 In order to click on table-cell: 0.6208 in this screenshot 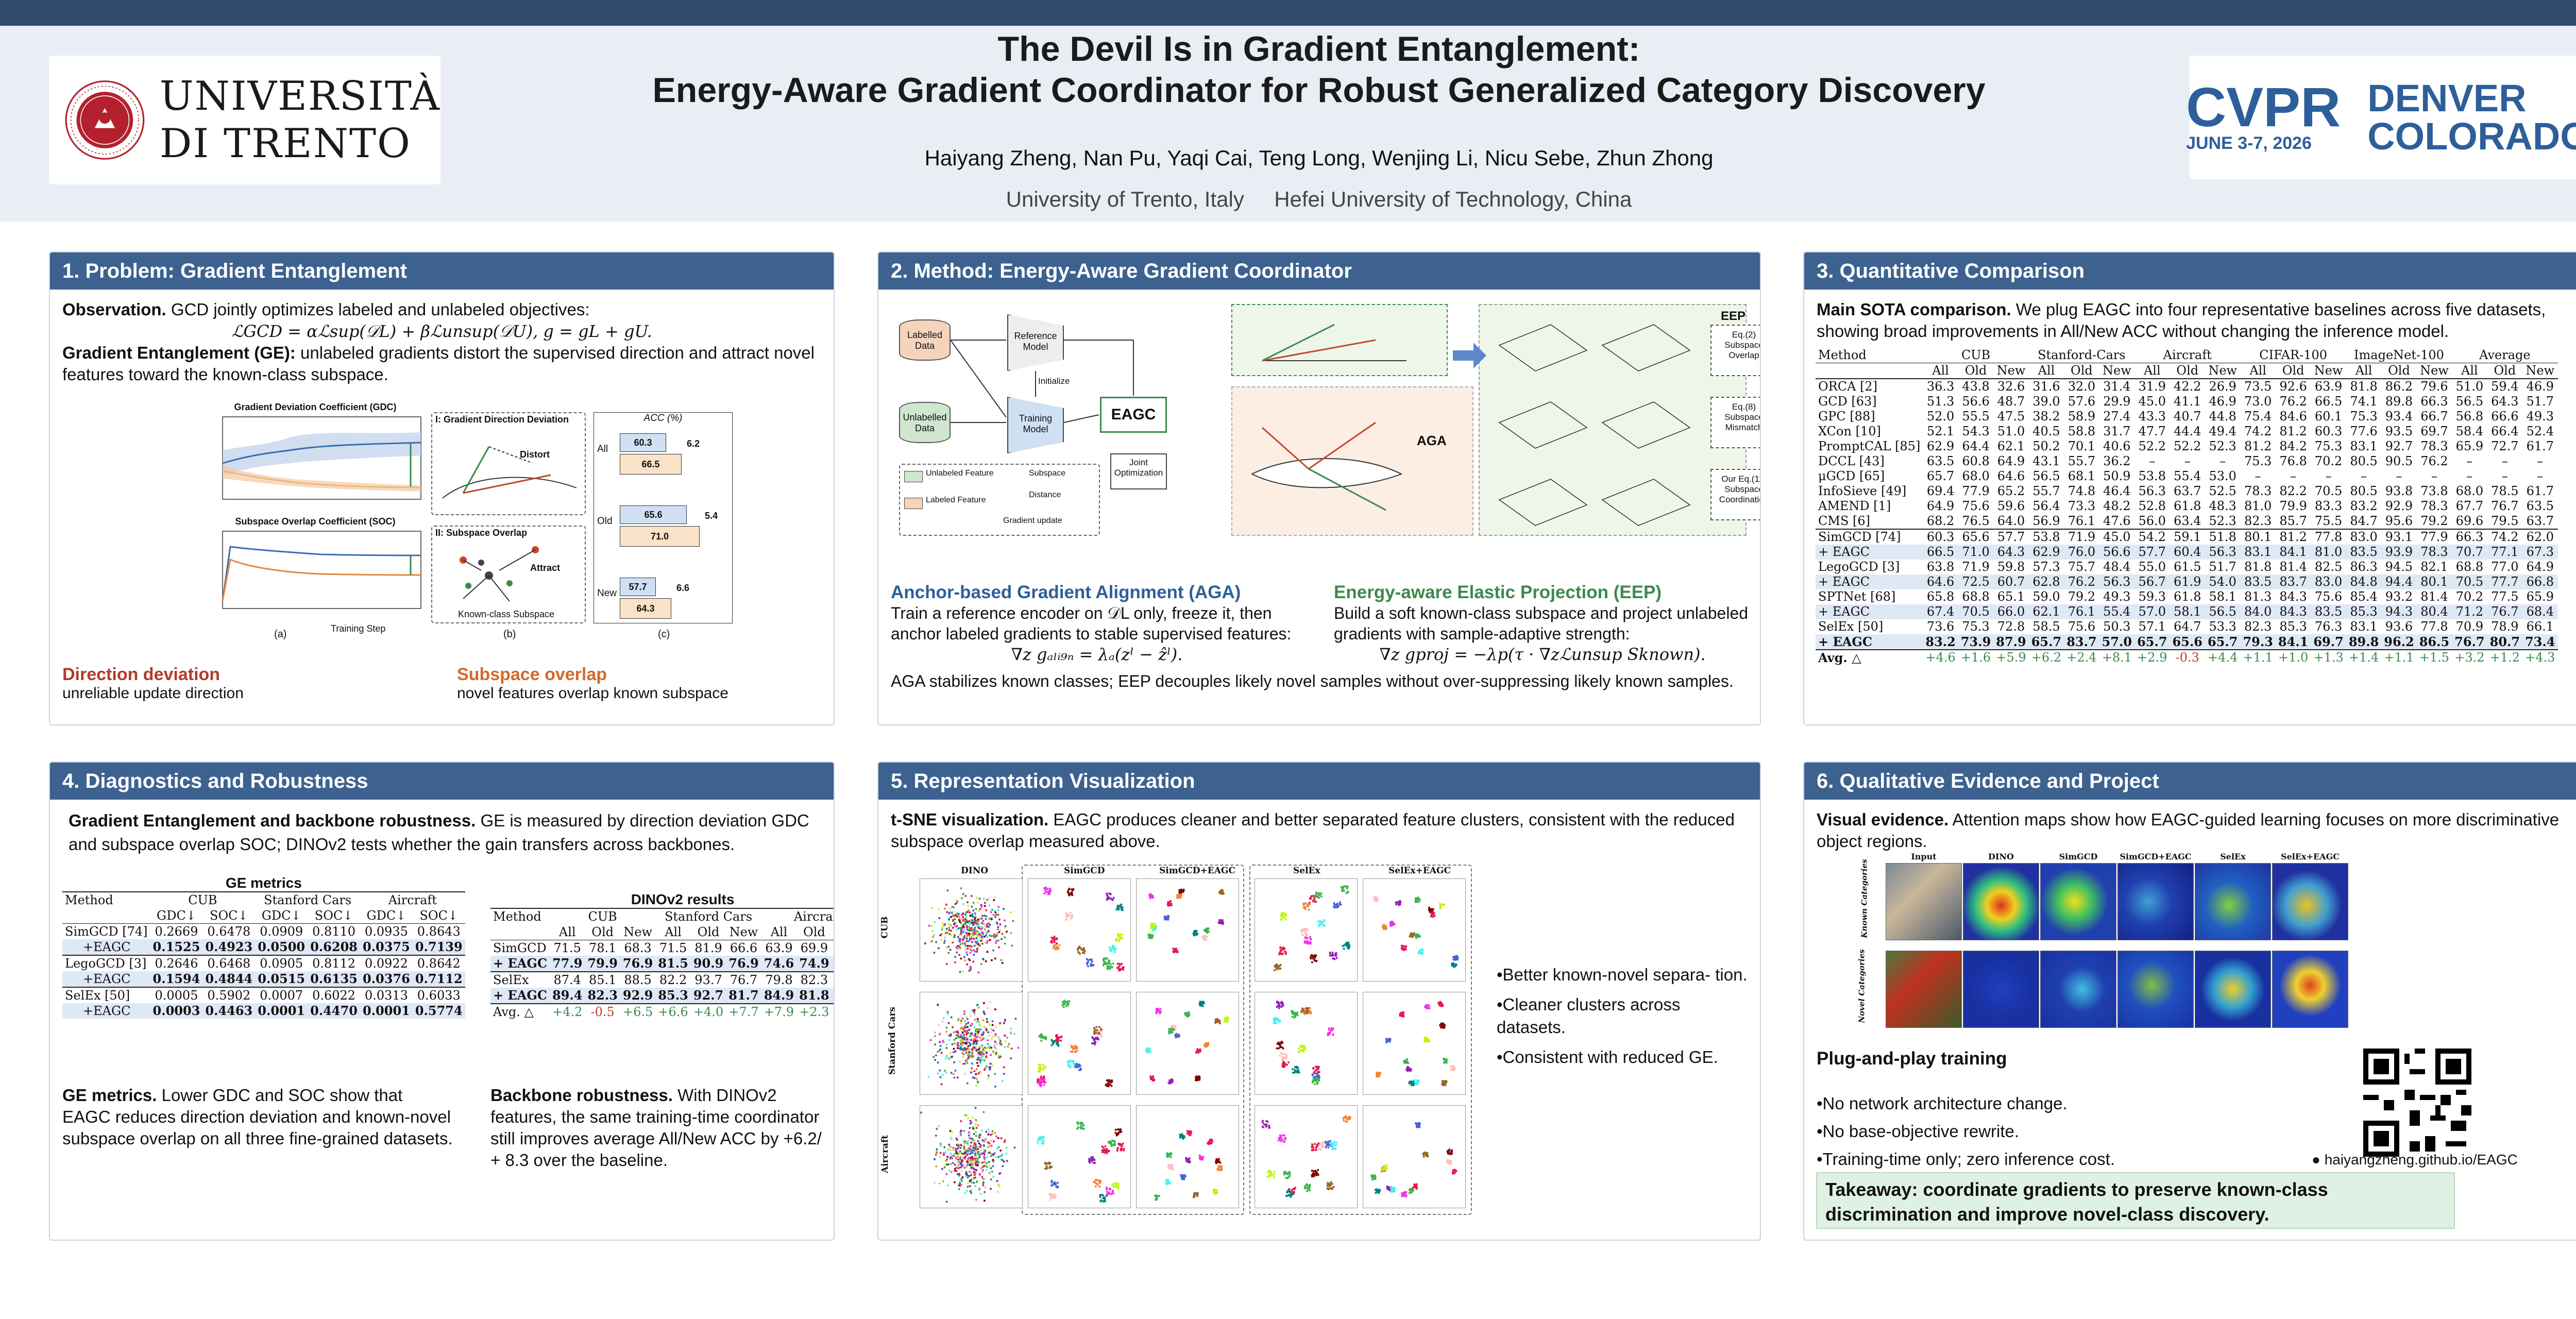, I will do `click(334, 947)`.